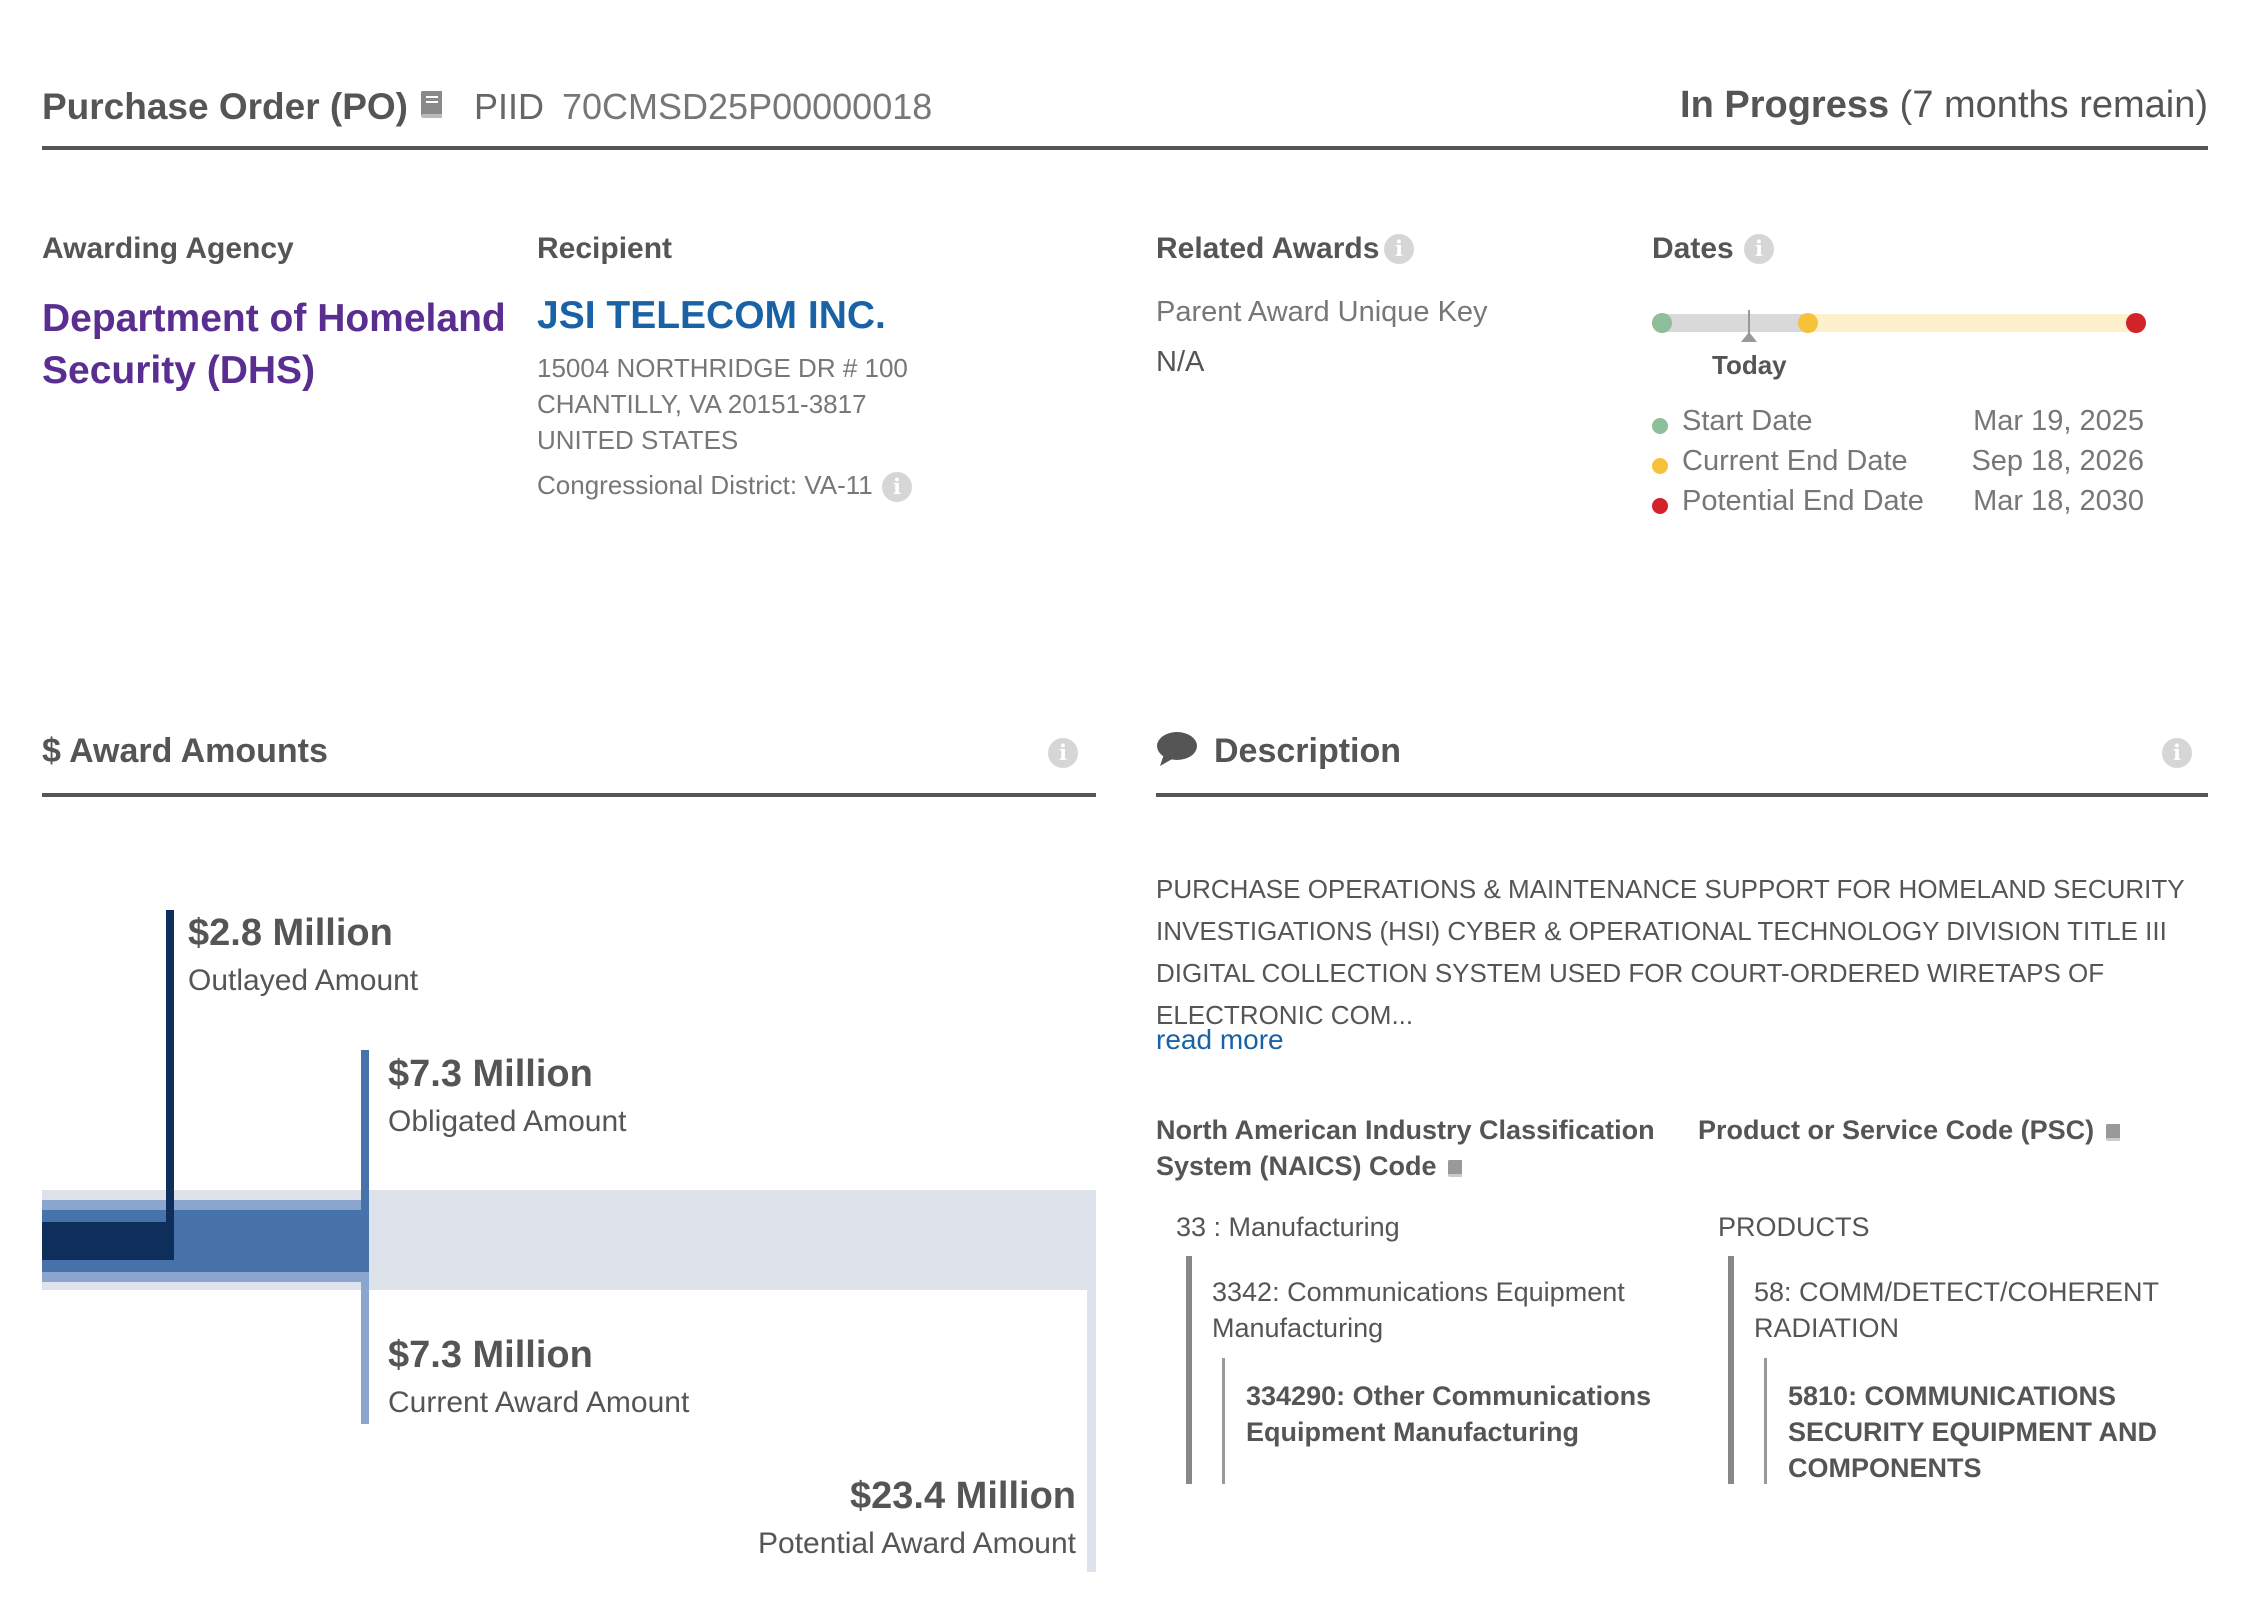 The image size is (2250, 1616). Describe the element at coordinates (303, 980) in the screenshot. I see `outlayed-amount-label: Outlayed Amount` at that location.